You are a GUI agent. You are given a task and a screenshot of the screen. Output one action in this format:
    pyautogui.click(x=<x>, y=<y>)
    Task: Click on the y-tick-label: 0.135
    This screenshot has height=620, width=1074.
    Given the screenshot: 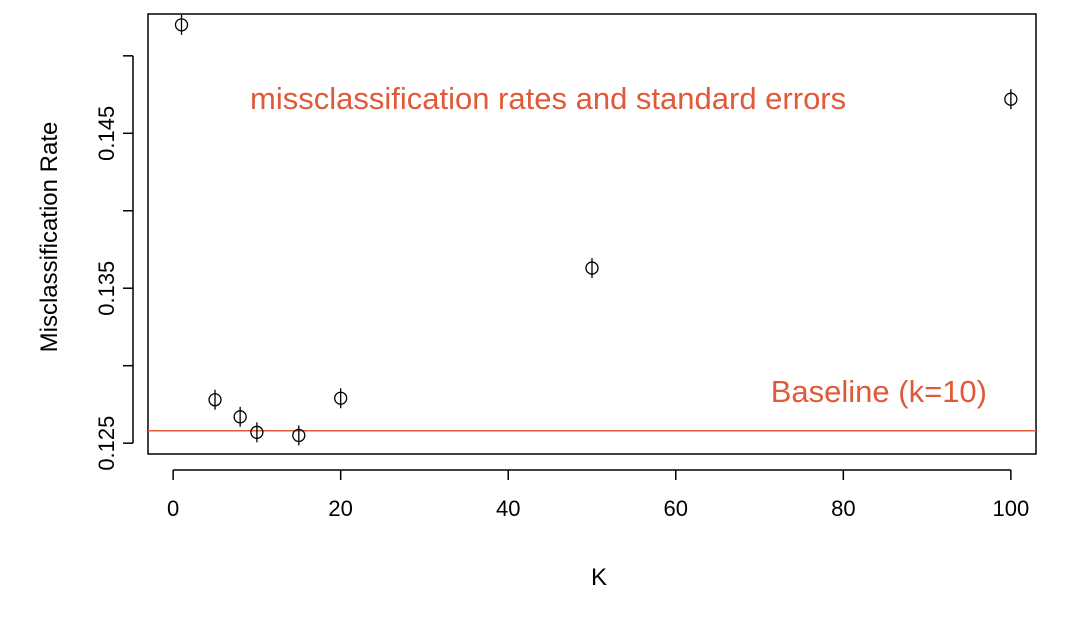 What is the action you would take?
    pyautogui.click(x=106, y=288)
    